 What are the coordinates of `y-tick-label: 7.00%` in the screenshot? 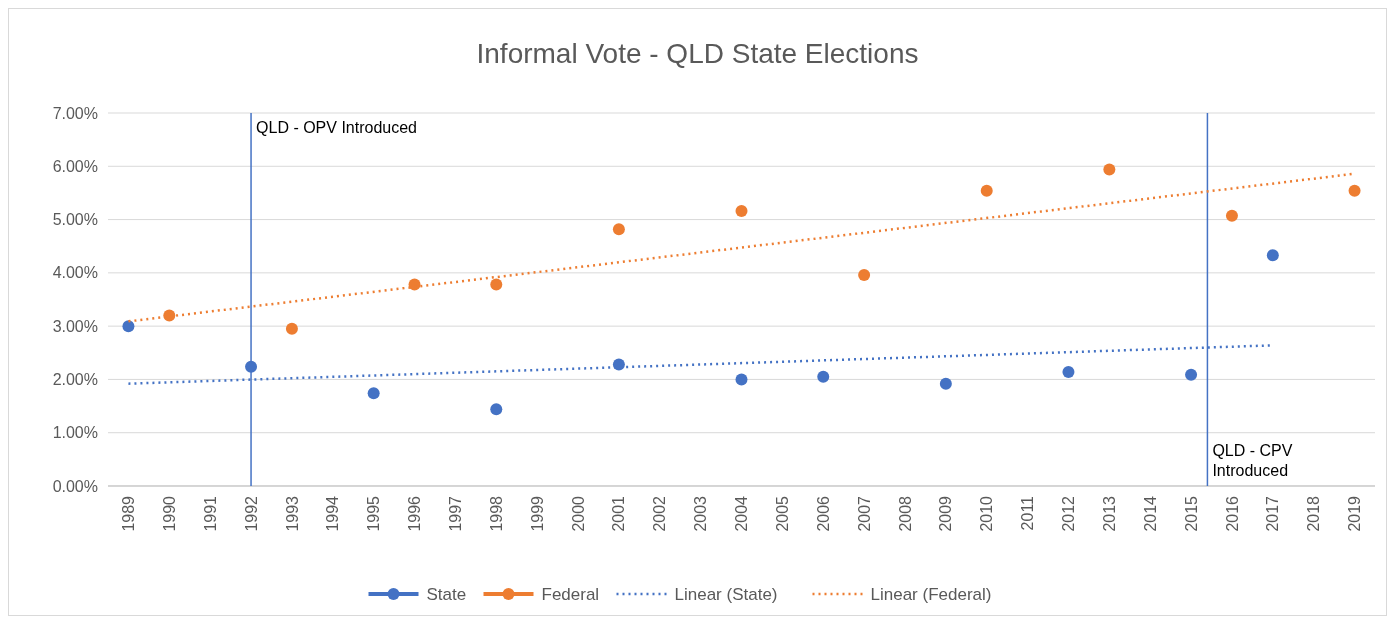 It's located at (75, 113).